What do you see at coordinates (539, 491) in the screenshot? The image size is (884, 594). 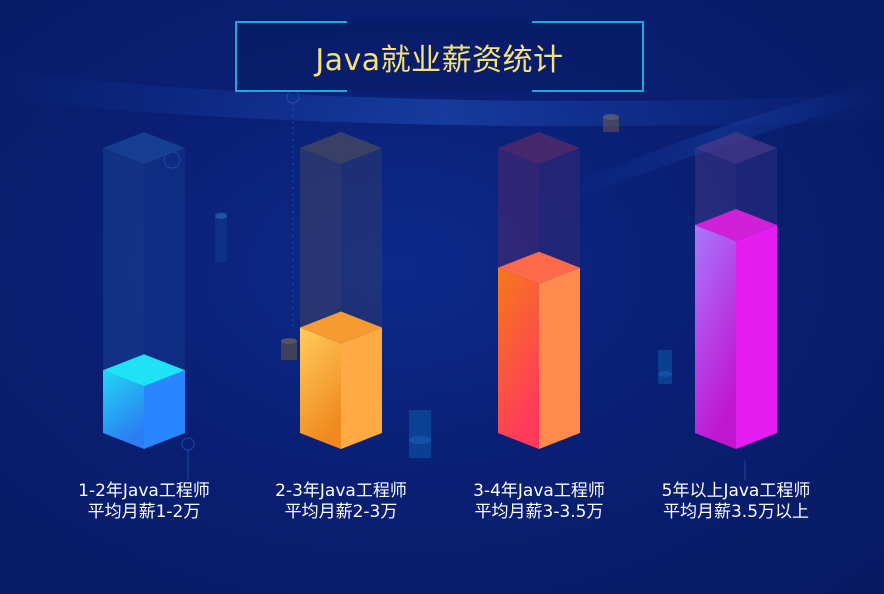 I see `category-label-line1: 3-4年Java工程师` at bounding box center [539, 491].